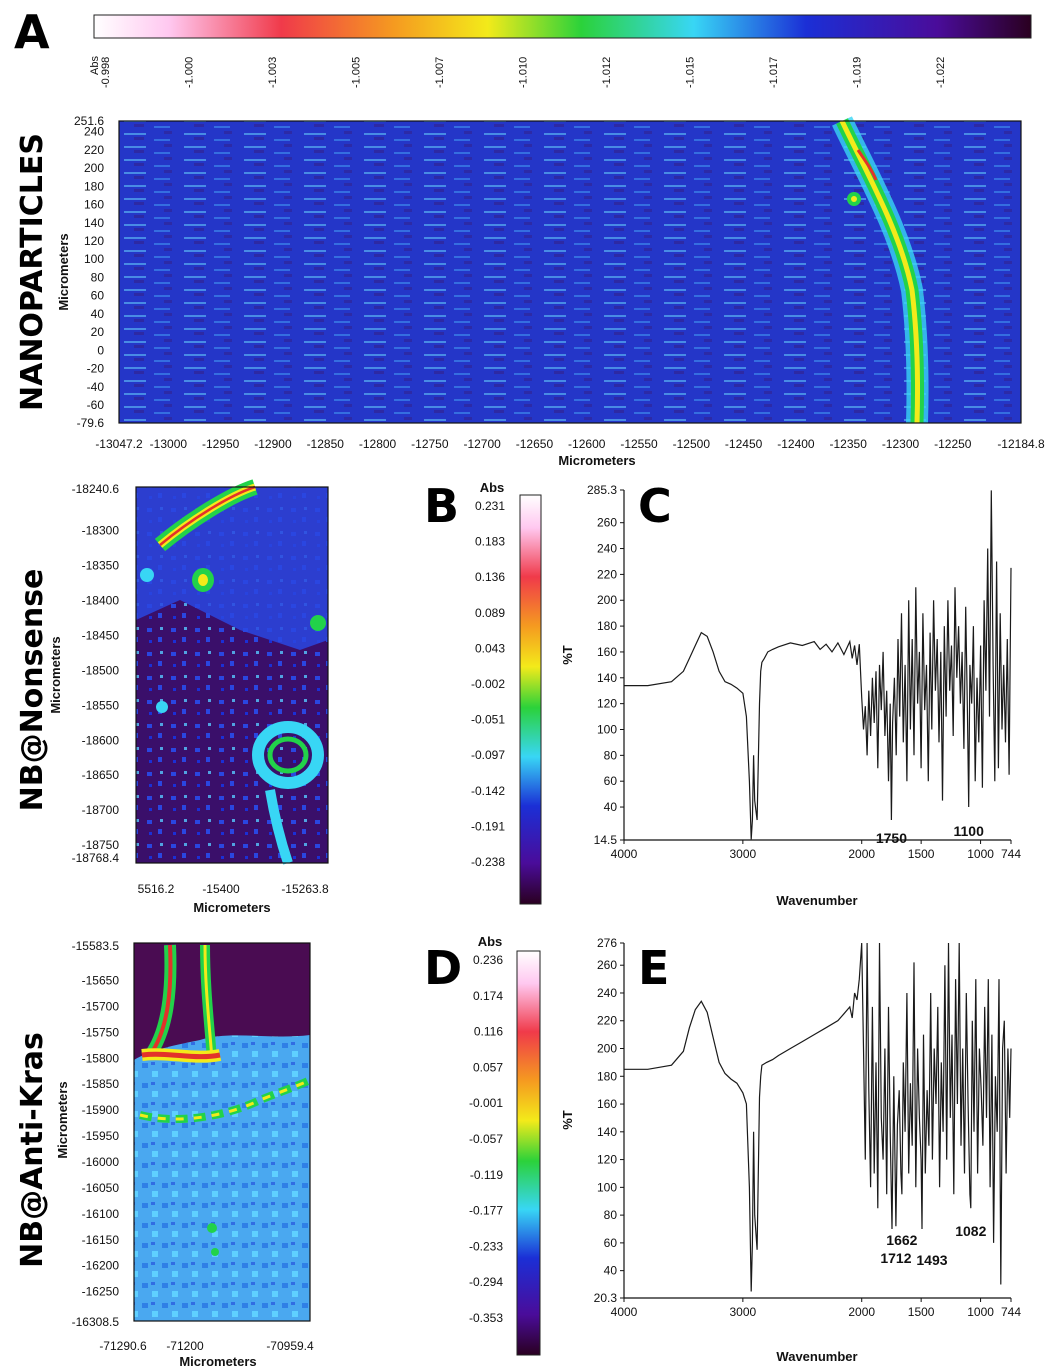  Describe the element at coordinates (100, 350) in the screenshot. I see `map-a-y-tick-label: 0` at that location.